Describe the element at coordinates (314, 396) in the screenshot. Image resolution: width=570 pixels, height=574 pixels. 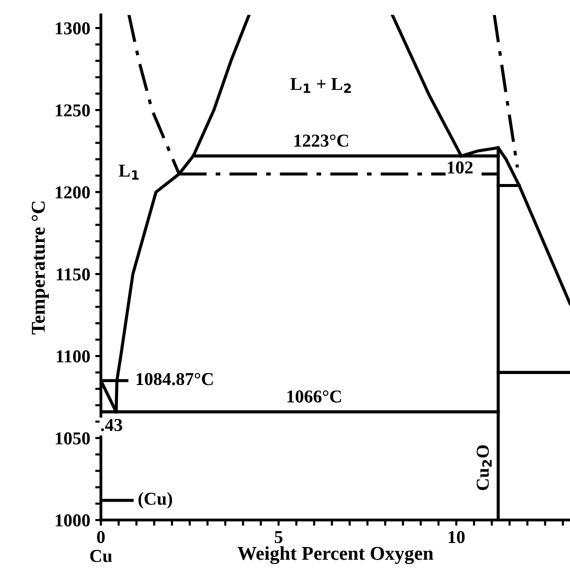
I see `annotation: 1066°C` at that location.